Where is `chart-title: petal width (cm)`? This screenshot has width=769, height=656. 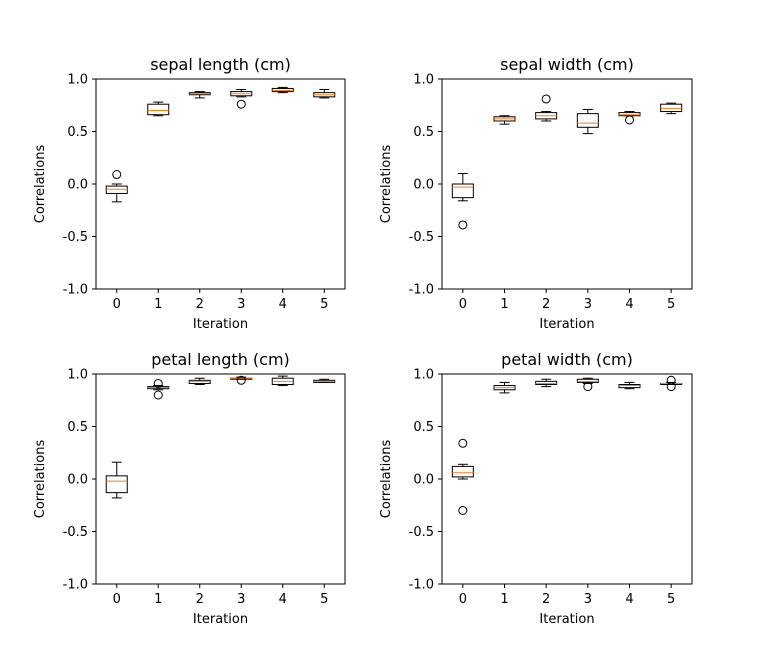 chart-title: petal width (cm) is located at coordinates (567, 359).